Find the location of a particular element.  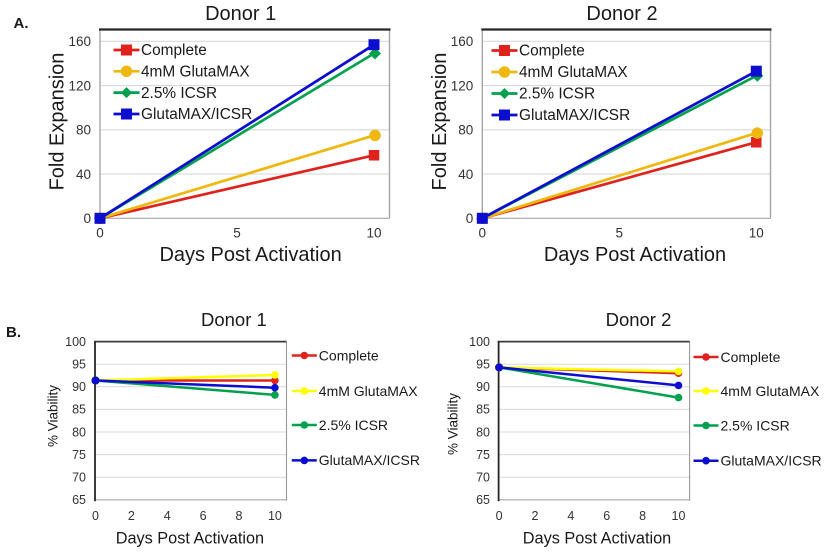

svg-text: B. is located at coordinates (13, 332).